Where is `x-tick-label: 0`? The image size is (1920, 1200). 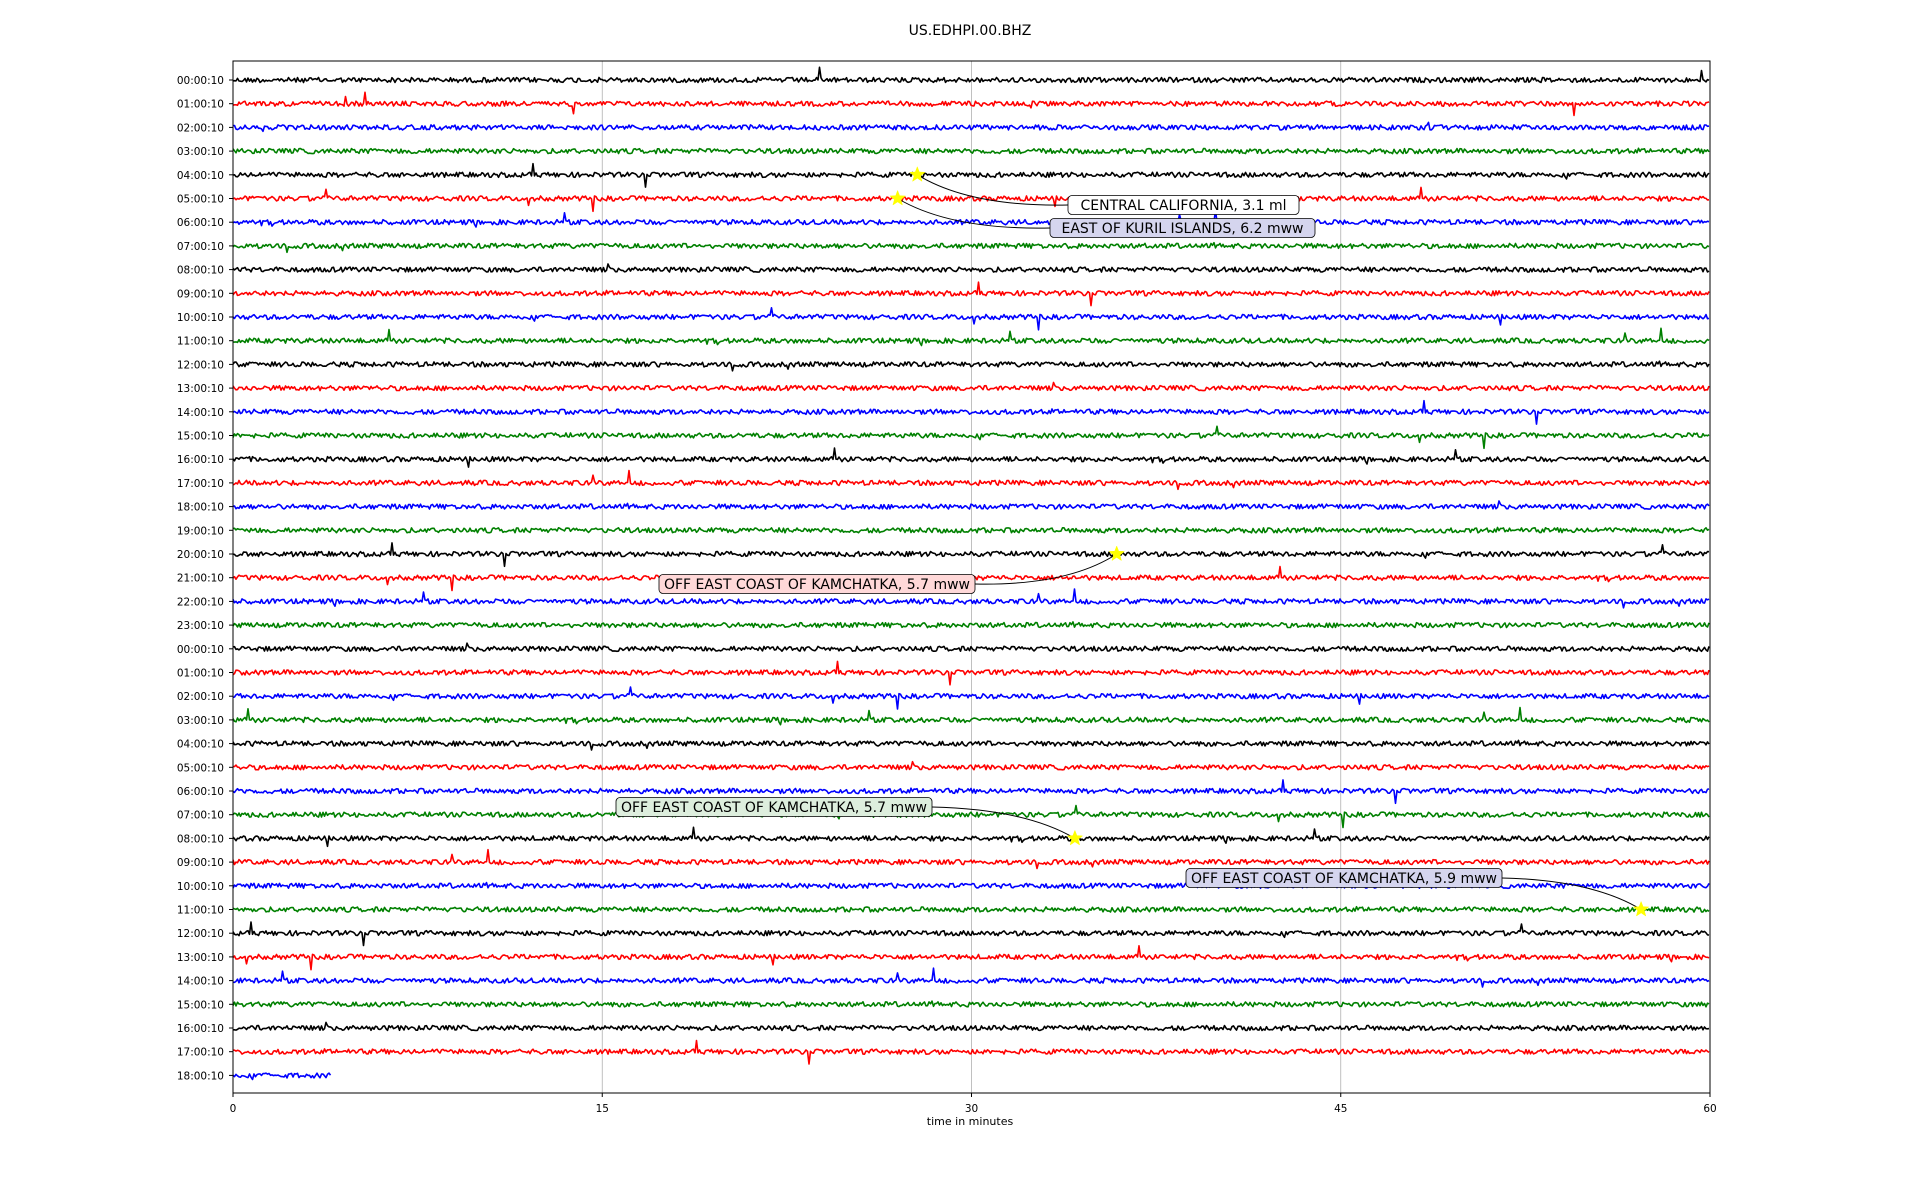 x-tick-label: 0 is located at coordinates (233, 1109).